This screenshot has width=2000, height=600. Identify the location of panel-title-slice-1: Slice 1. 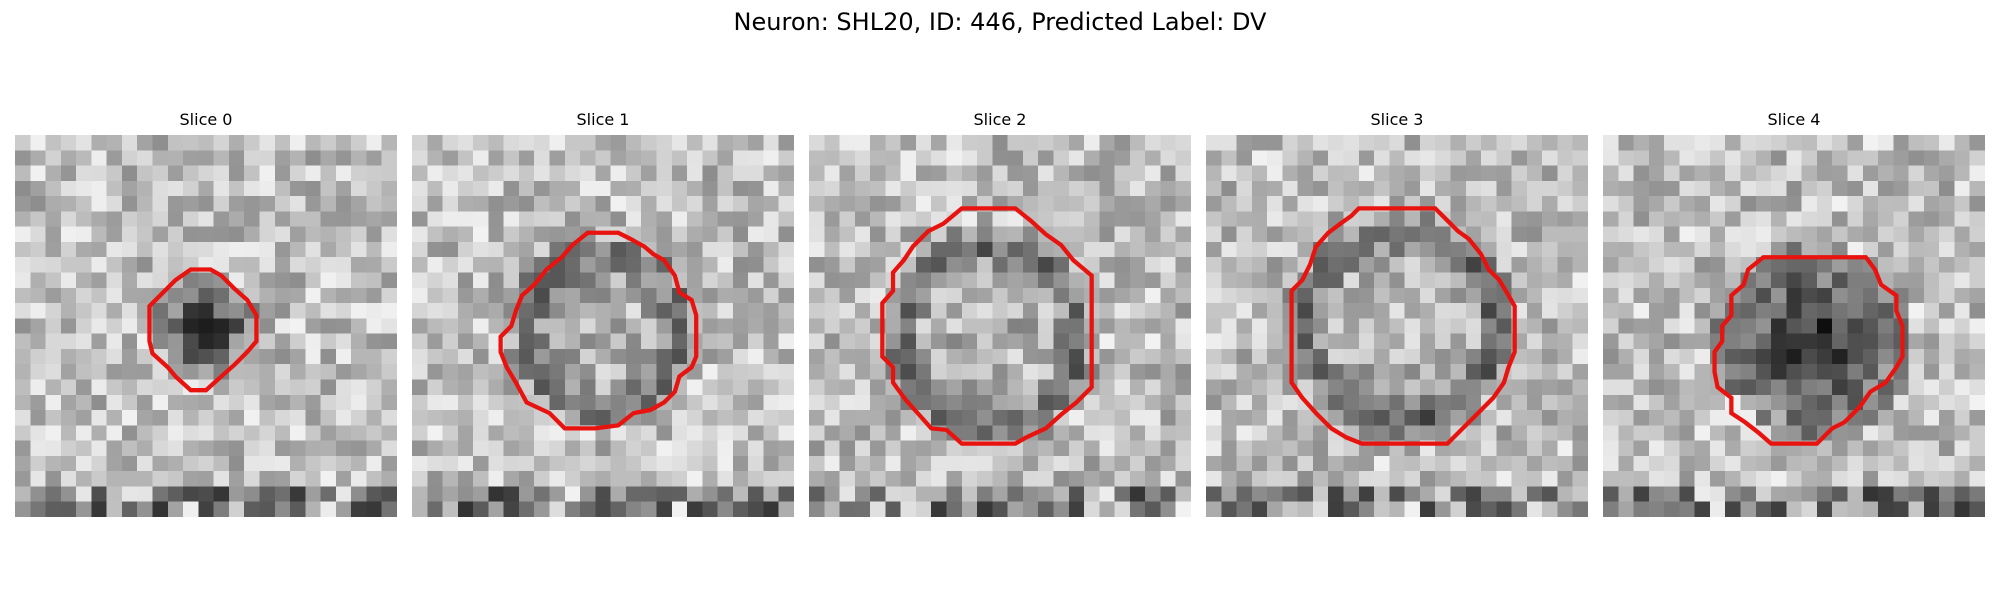
(603, 119).